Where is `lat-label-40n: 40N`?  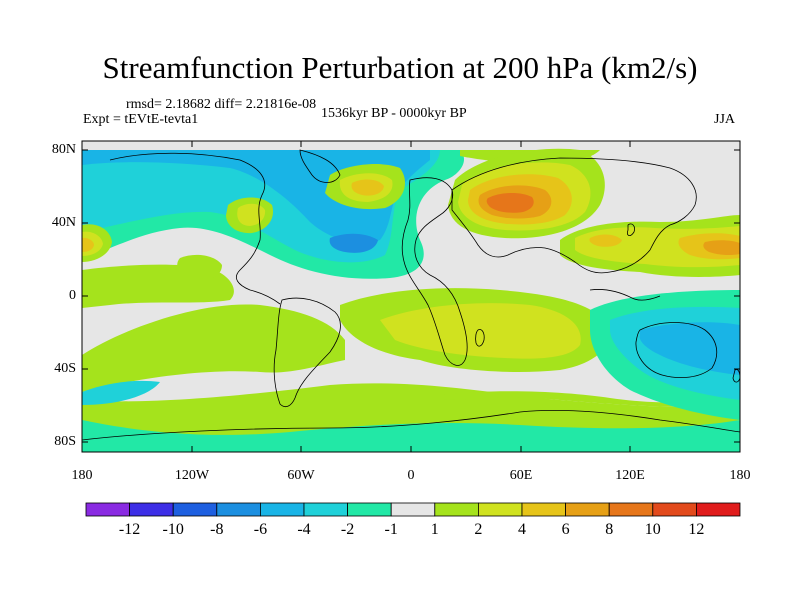 lat-label-40n: 40N is located at coordinates (63, 222).